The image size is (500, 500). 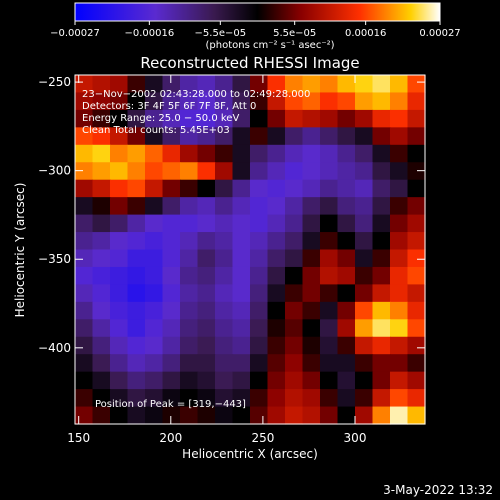 I want to click on colorbar-tick-label: 0.00027, so click(x=439, y=33).